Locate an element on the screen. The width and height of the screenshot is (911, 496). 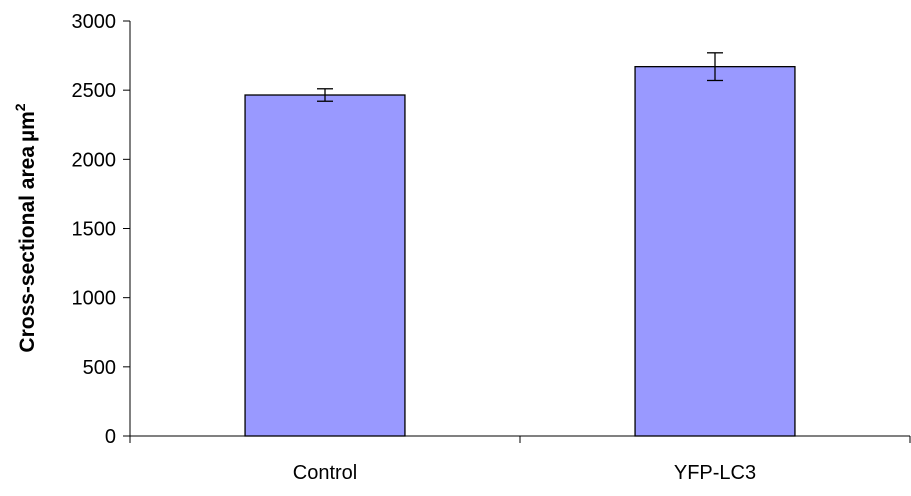
y-axis: 0 500 1000 1500 2000 2500 3000 is located at coordinates (101, 229).